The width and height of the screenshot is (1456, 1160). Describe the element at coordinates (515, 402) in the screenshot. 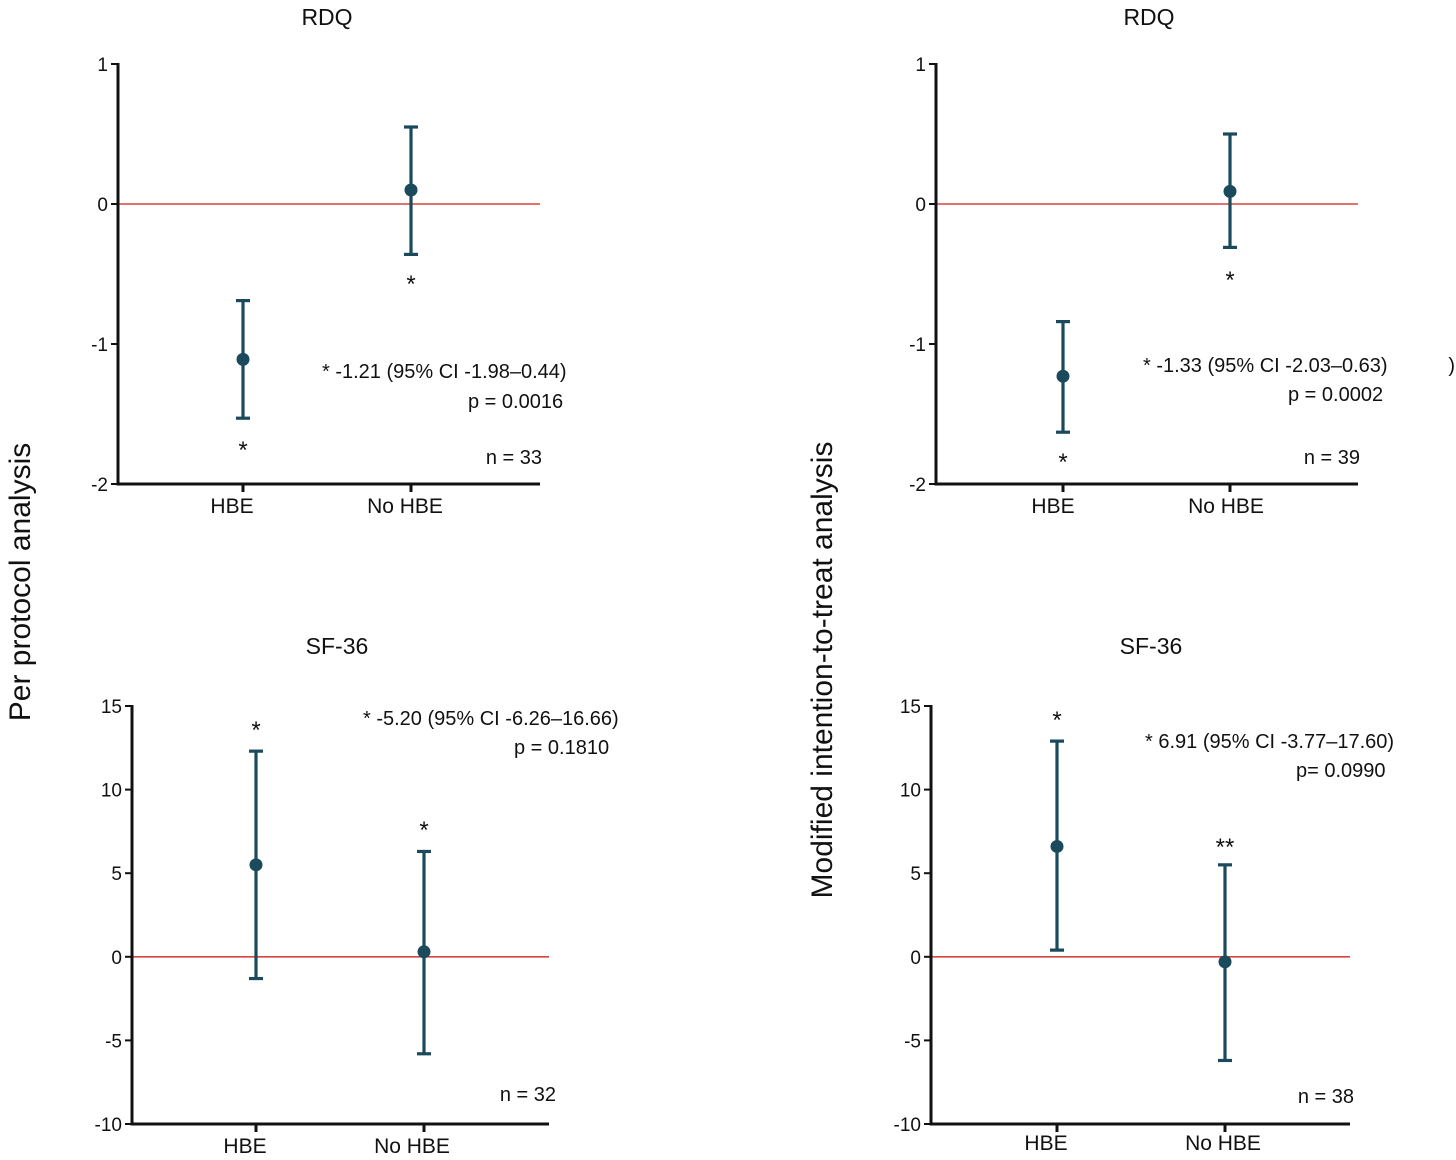

I see `p-value: p = 0.0016` at that location.